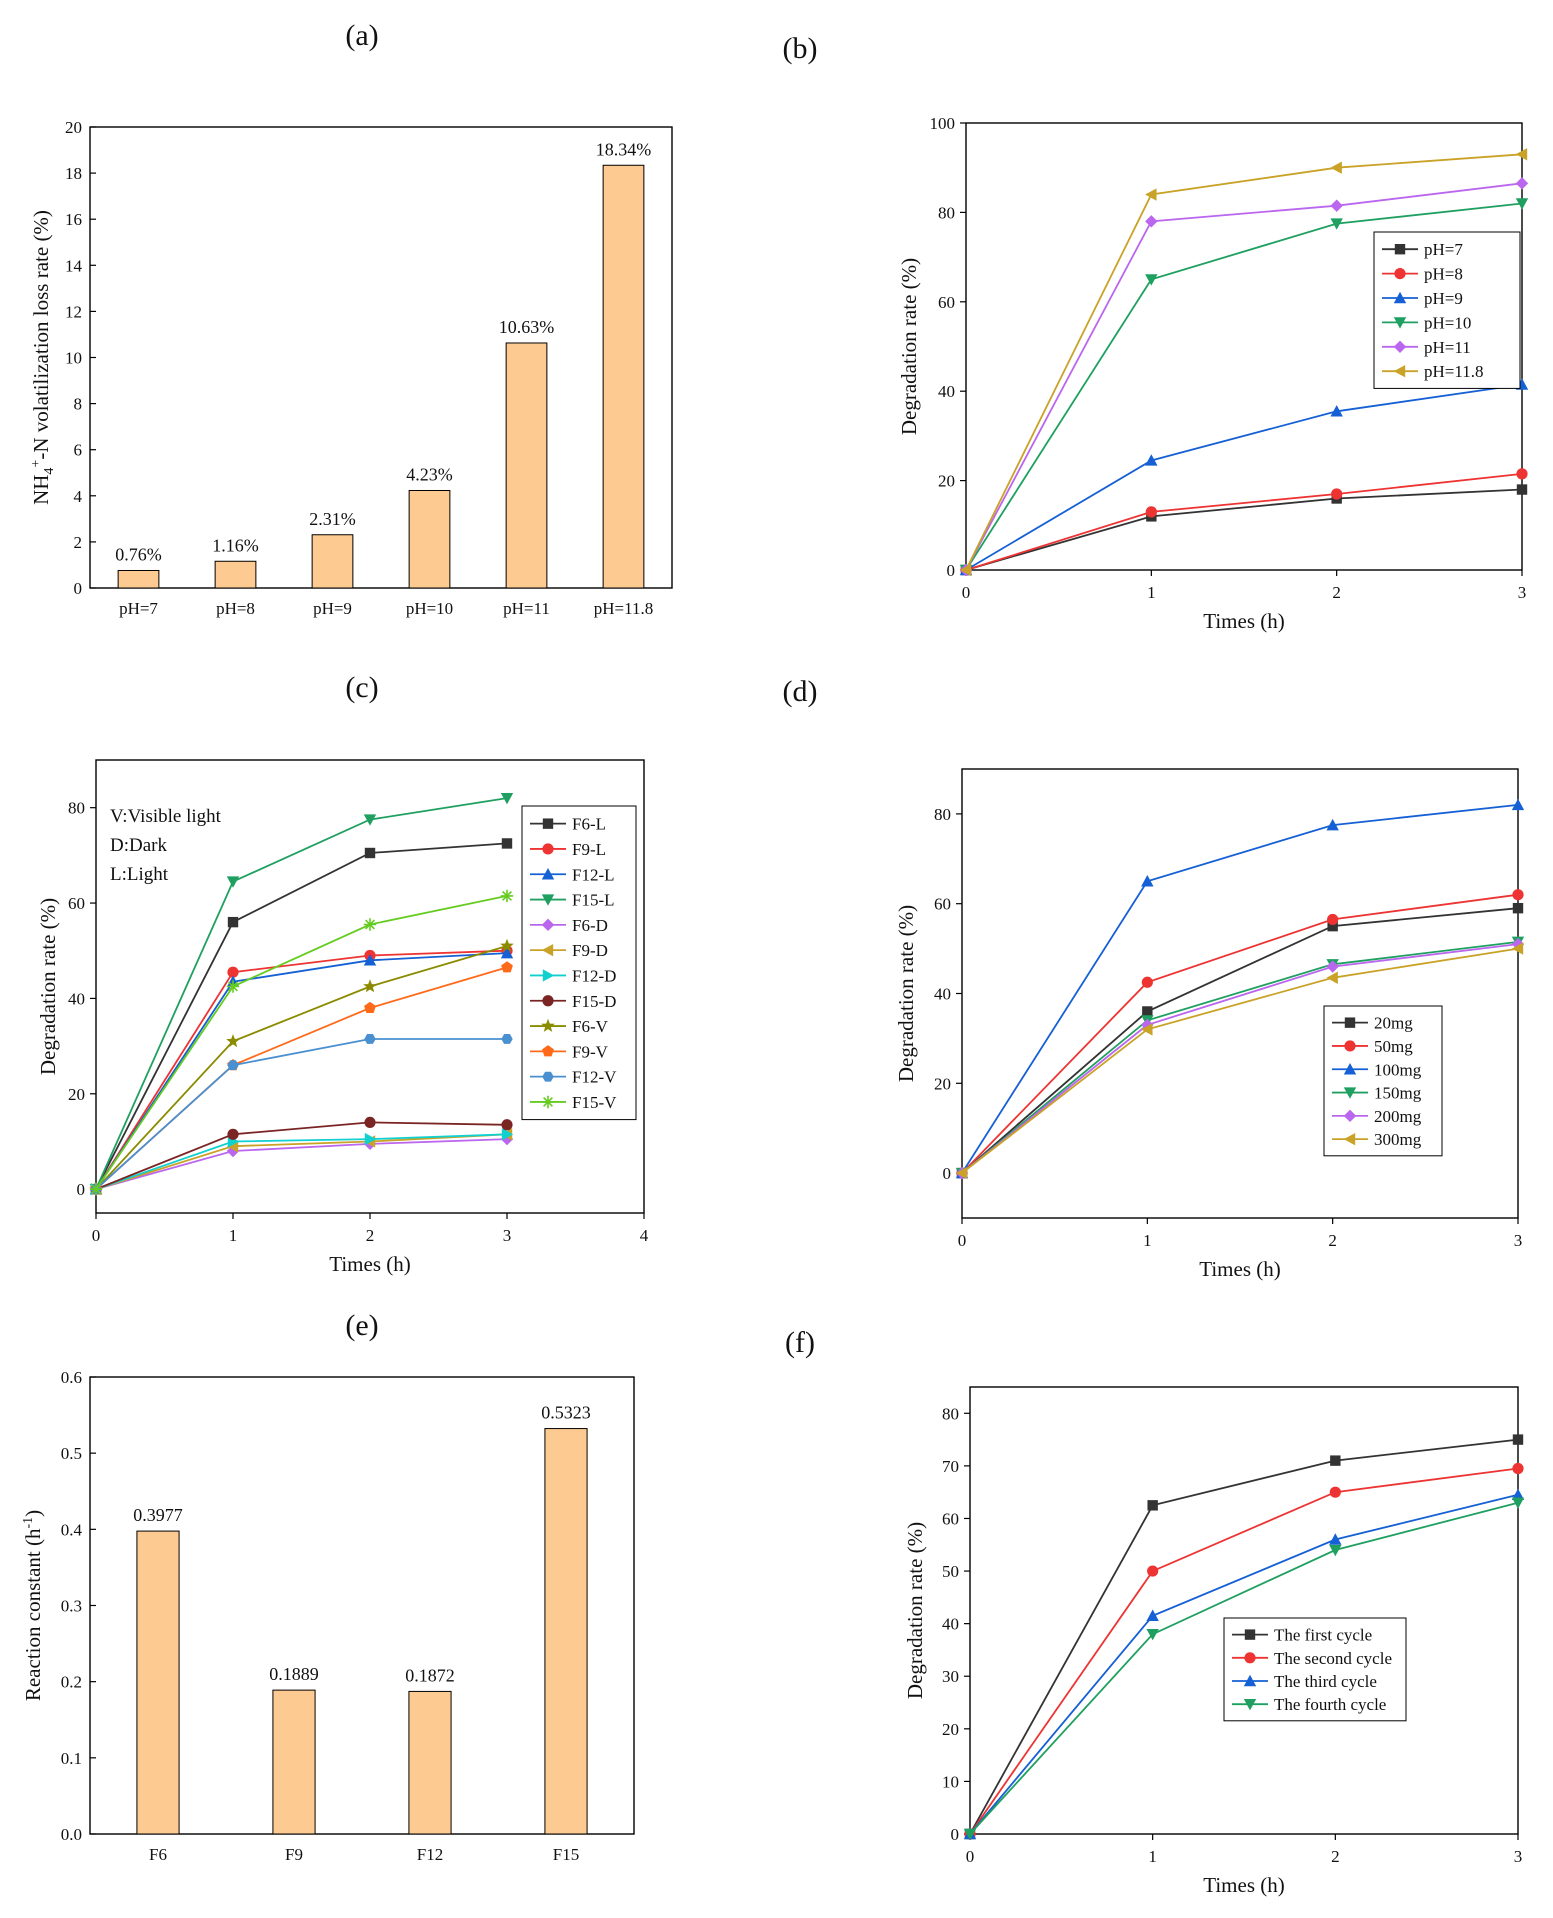 The height and width of the screenshot is (1918, 1553). What do you see at coordinates (233, 1235) in the screenshot?
I see `chart-c-xtick-label: 1` at bounding box center [233, 1235].